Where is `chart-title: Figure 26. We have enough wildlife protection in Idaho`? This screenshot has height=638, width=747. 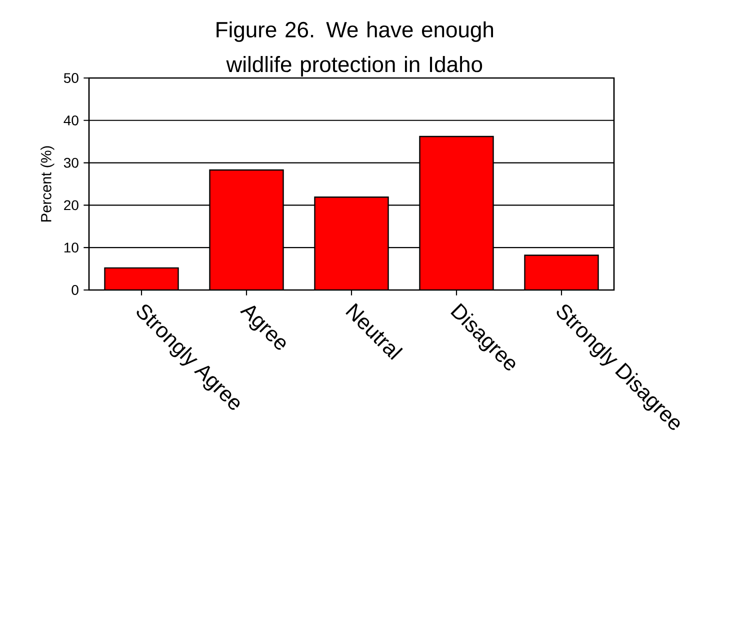
chart-title: Figure 26. We have enough wildlife protection in Idaho is located at coordinates (355, 49).